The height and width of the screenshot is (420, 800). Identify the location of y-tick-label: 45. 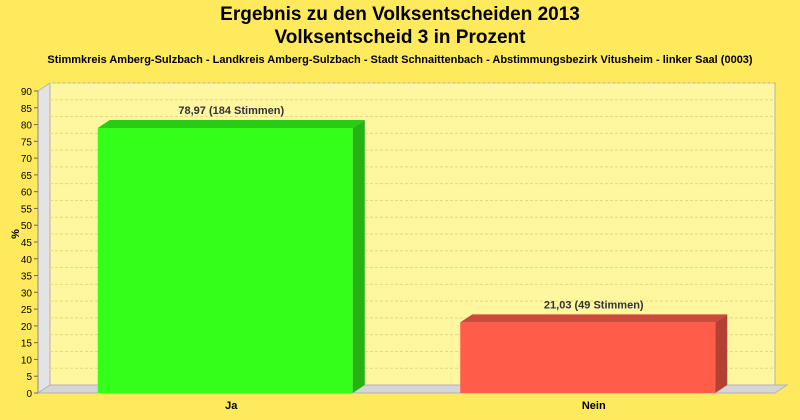
(27, 243).